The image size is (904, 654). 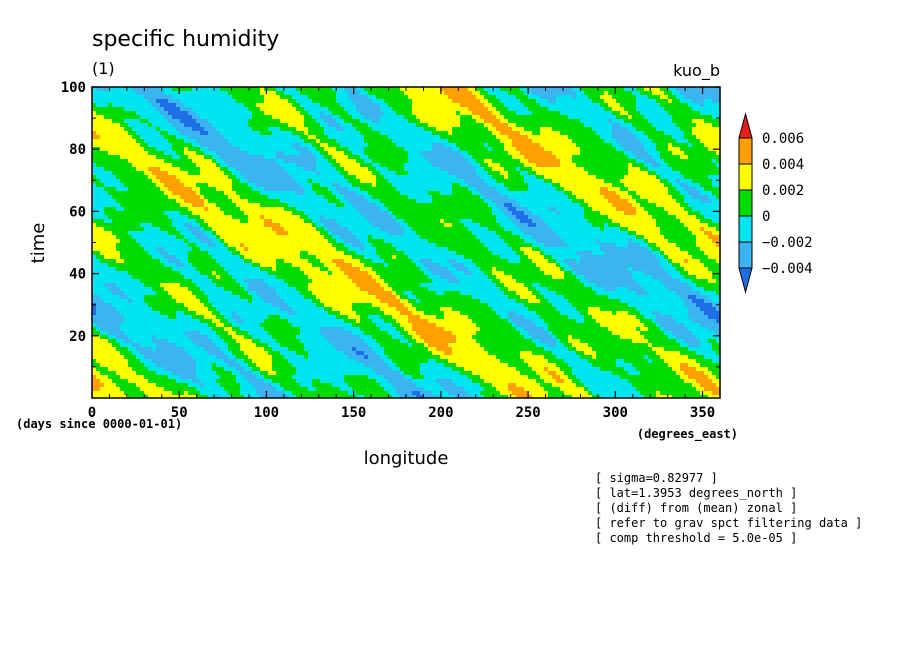 What do you see at coordinates (696, 538) in the screenshot?
I see `annotation-line: [ comp threshold = 5.0e-05 ]` at bounding box center [696, 538].